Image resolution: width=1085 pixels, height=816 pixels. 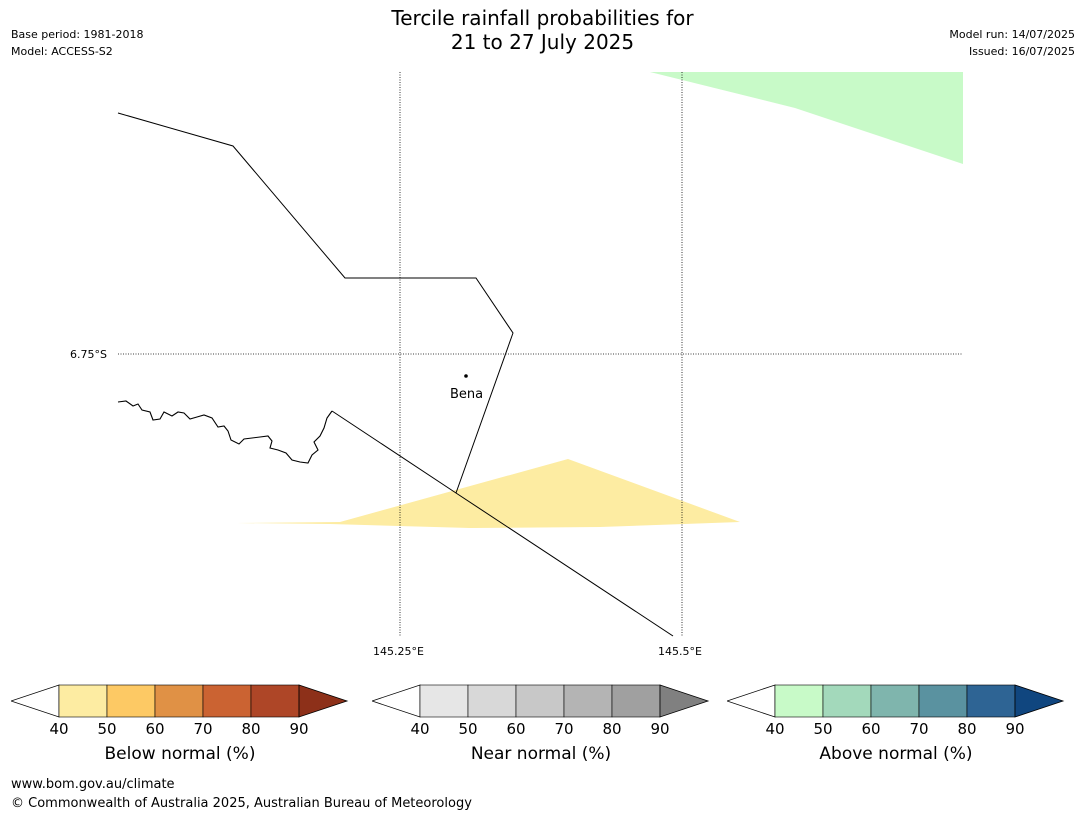 I want to click on colorbar-above-label: Above normal (%), so click(x=896, y=754).